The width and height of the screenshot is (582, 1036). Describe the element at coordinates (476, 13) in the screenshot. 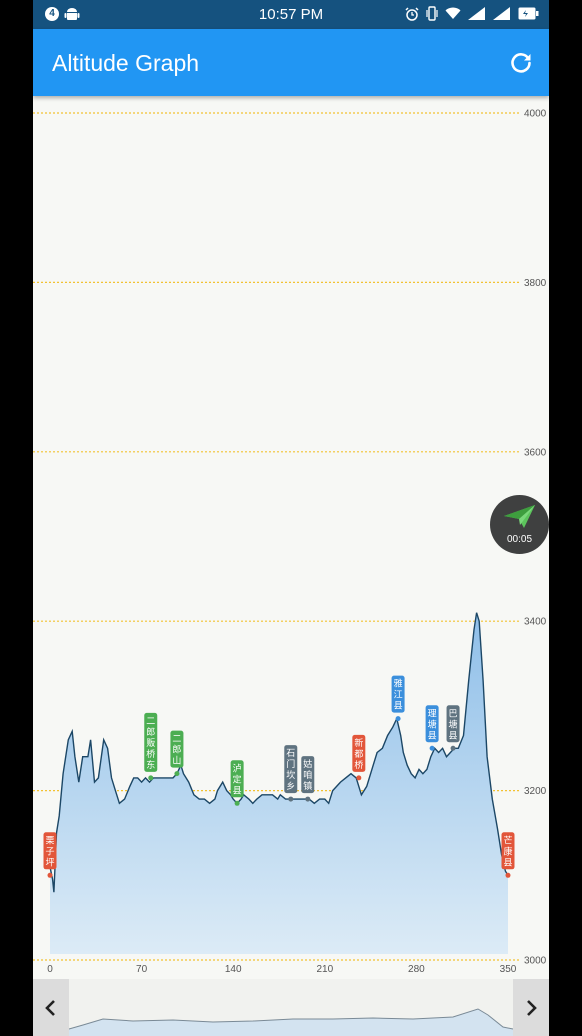

I see `signal-icon` at that location.